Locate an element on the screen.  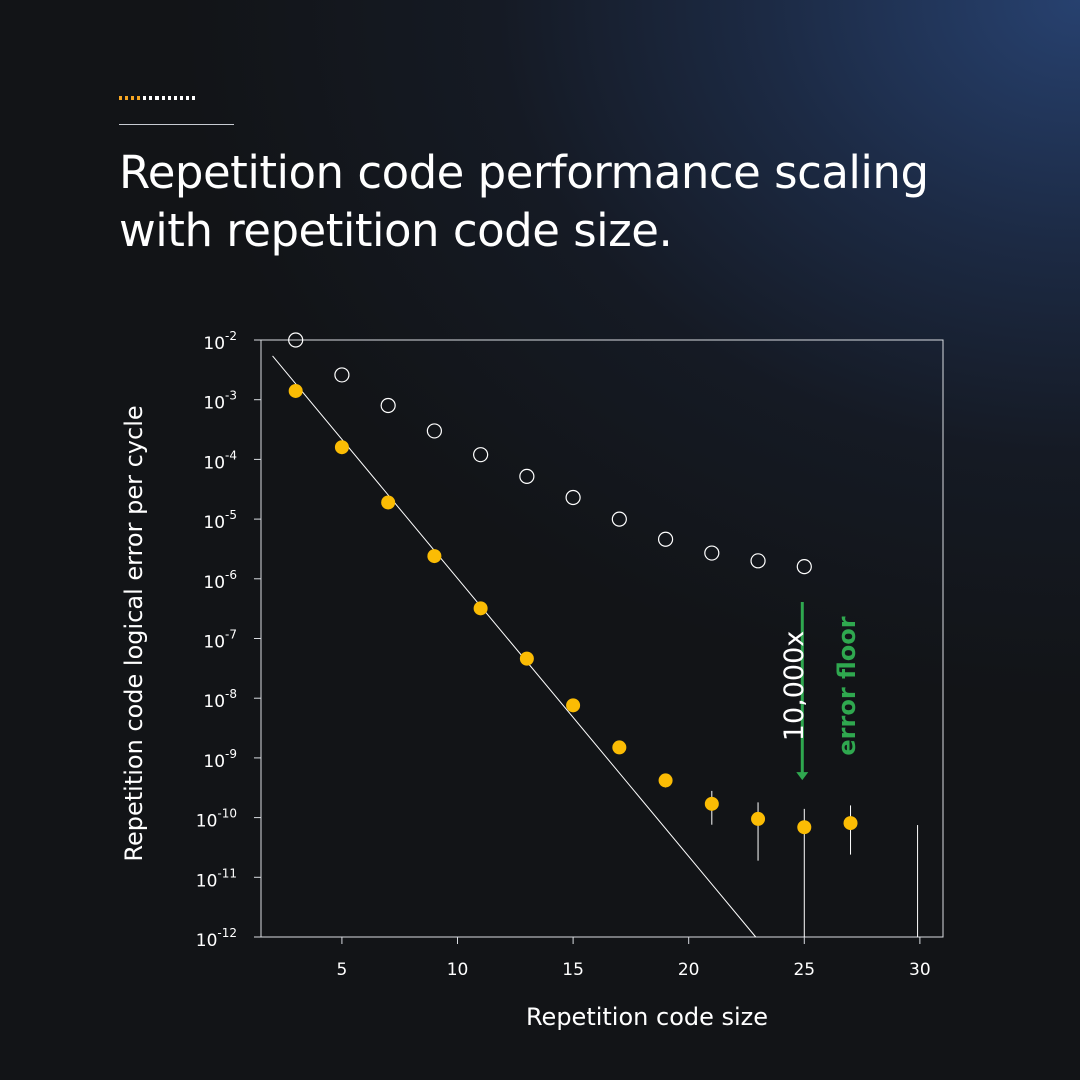
ratio-annotation: 10,000x is located at coordinates (794, 686).